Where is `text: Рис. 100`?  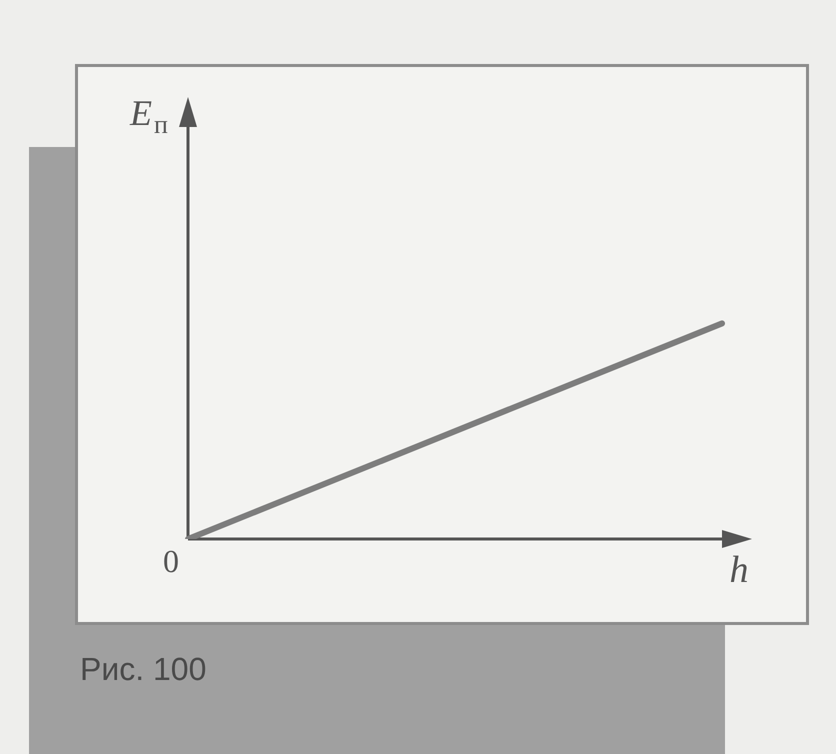 text: Рис. 100 is located at coordinates (143, 669).